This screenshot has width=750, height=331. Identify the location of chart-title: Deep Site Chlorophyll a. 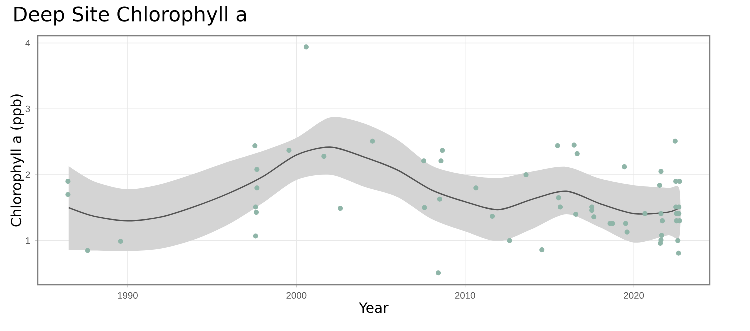
(130, 16).